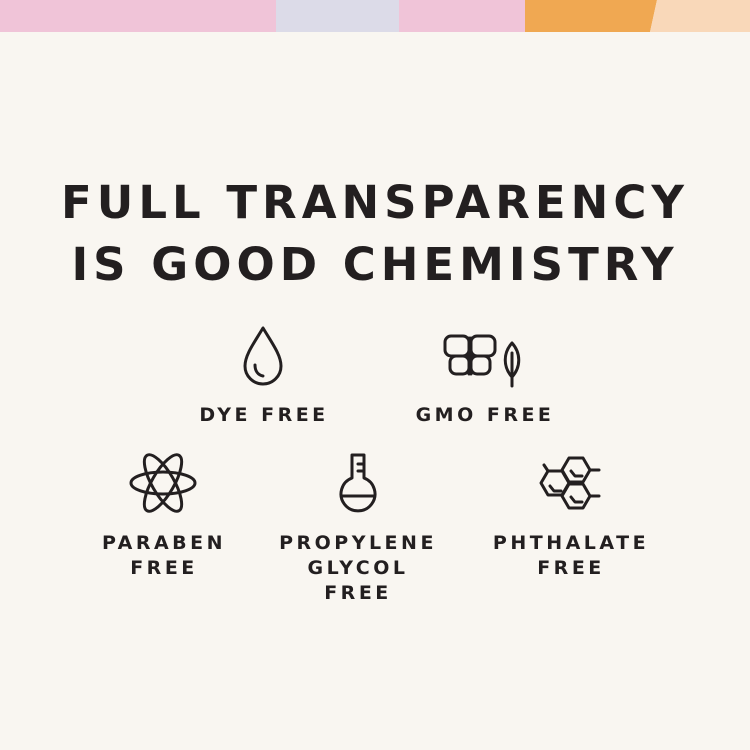 The width and height of the screenshot is (750, 750). Describe the element at coordinates (138, 16) in the screenshot. I see `stripe-pink` at that location.